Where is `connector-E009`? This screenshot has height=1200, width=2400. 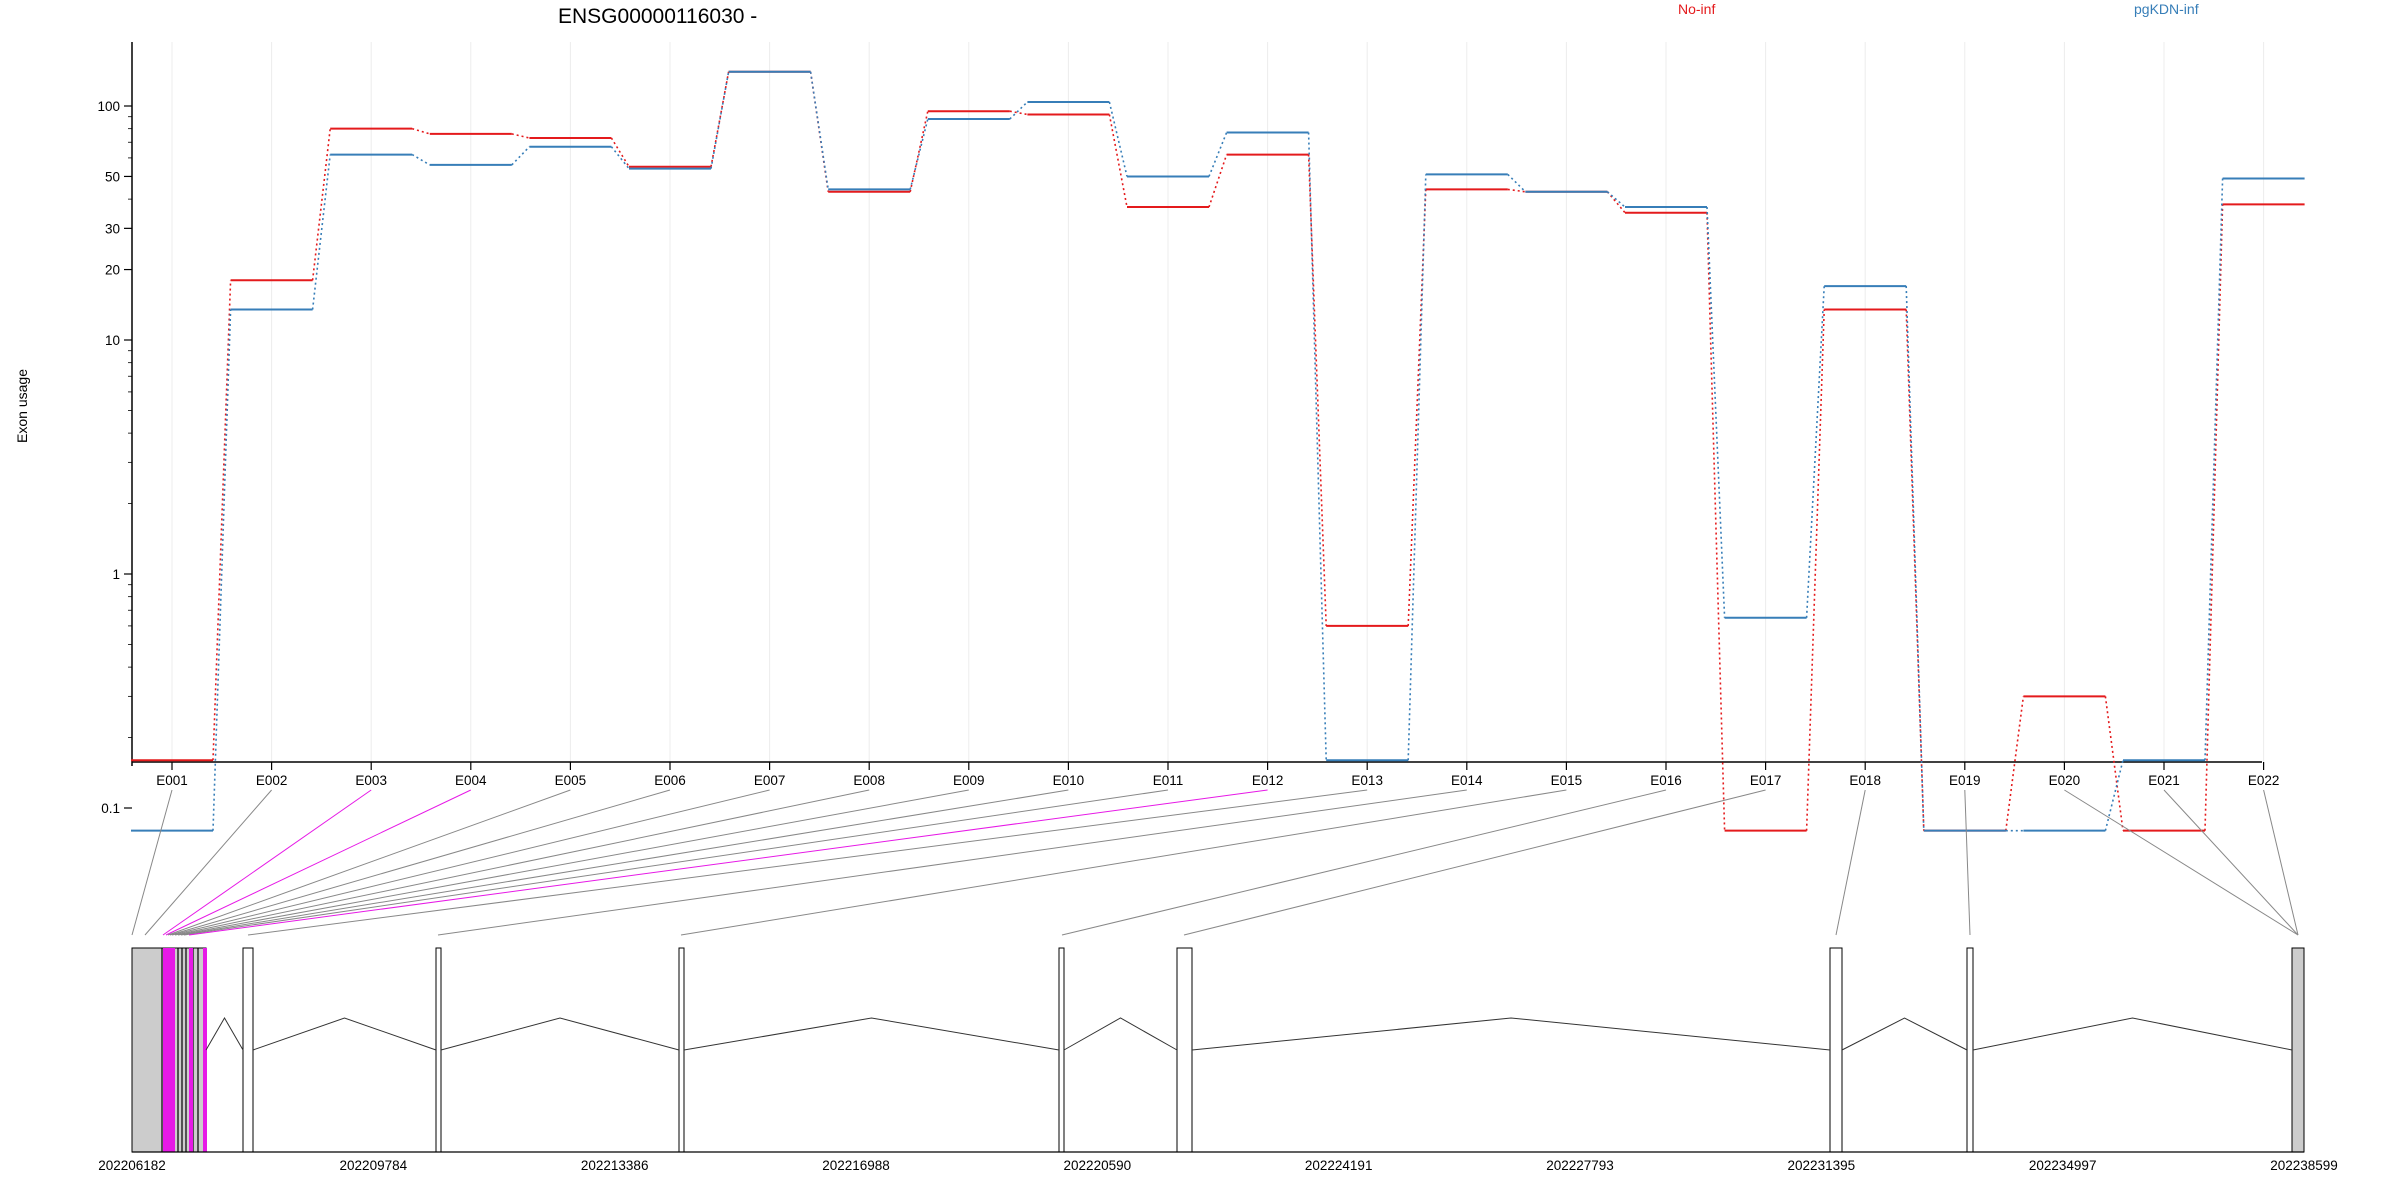 connector-E009 is located at coordinates (573, 862).